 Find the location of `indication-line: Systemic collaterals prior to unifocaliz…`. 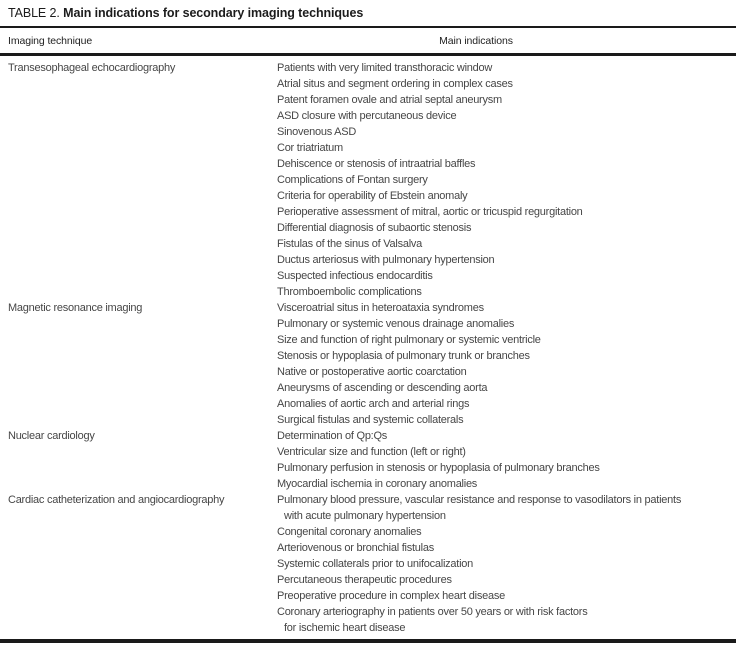

indication-line: Systemic collaterals prior to unifocaliz… is located at coordinates (375, 564).